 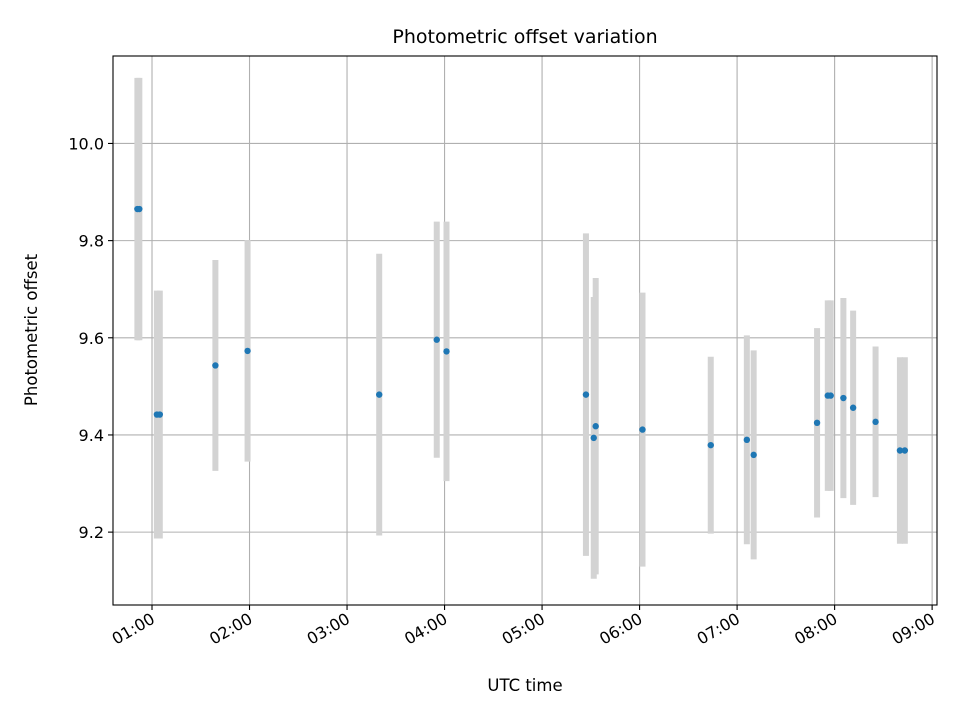 I want to click on y-tick-label: 9.6, so click(x=91, y=338).